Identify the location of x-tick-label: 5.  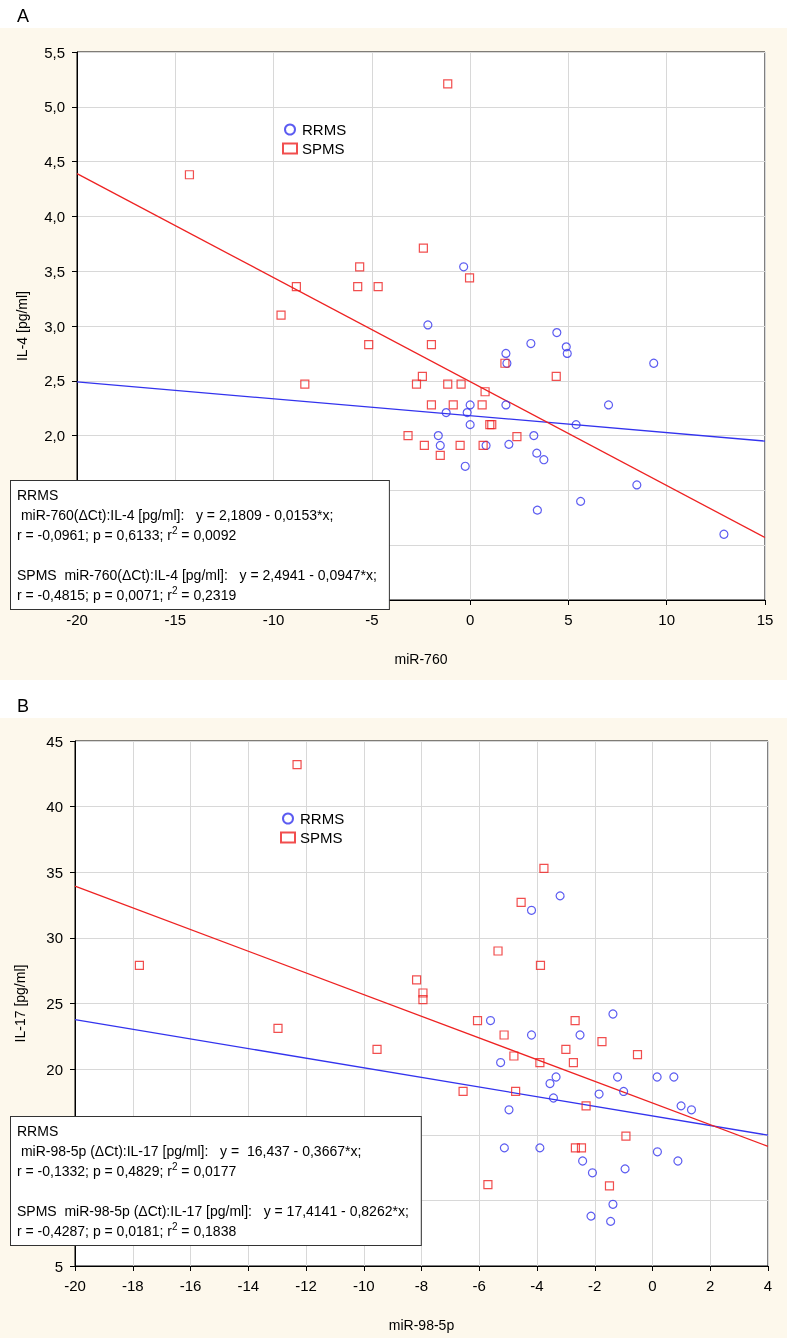
(568, 619).